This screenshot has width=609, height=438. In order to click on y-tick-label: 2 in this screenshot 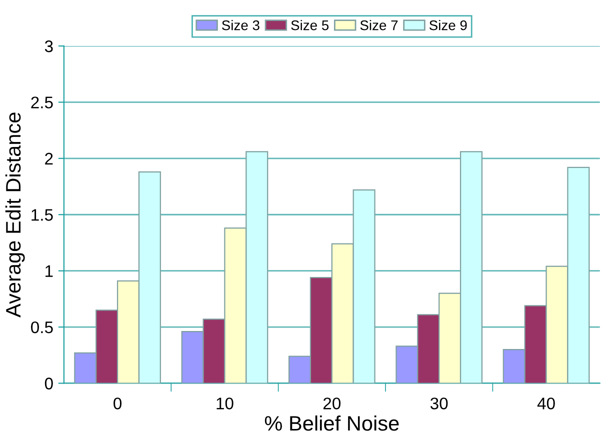, I will do `click(49, 158)`.